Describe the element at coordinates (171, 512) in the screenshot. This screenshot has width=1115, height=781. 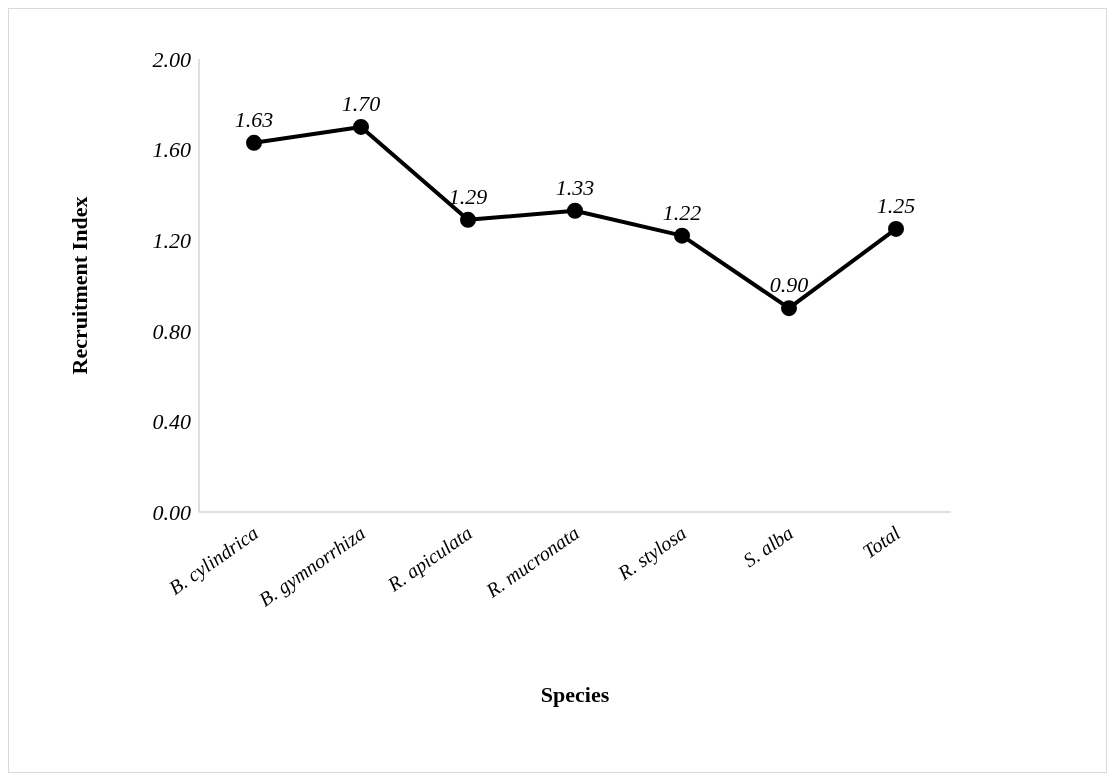
I see `y-tick-label: 0.00` at that location.